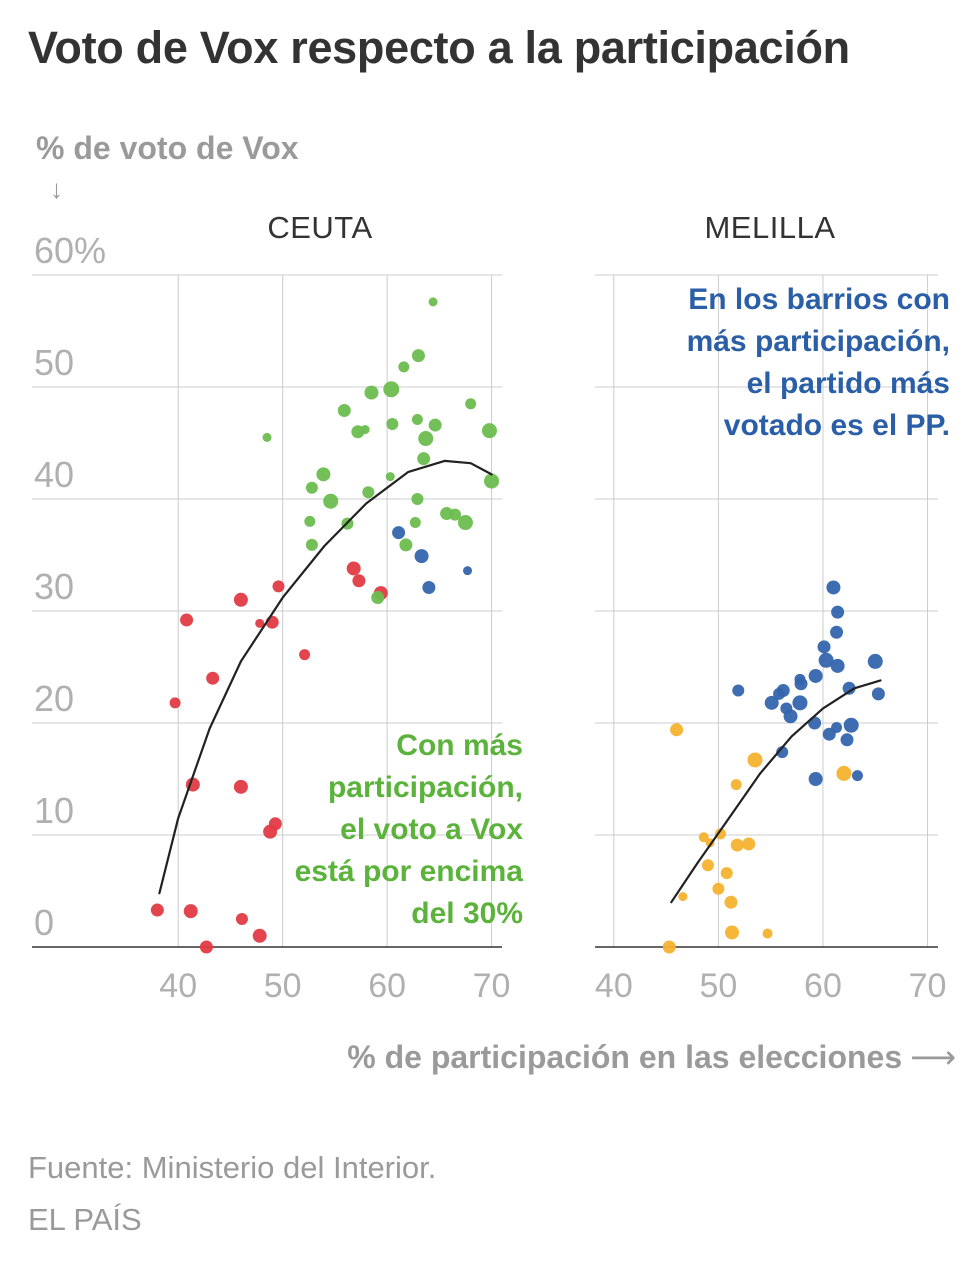  I want to click on down-arrow-icon: ↓, so click(56, 189).